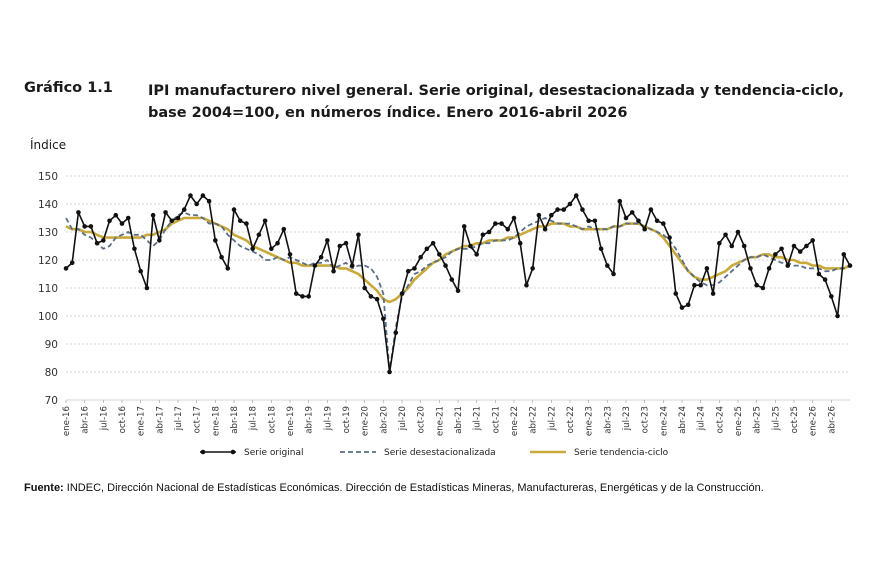 Image resolution: width=870 pixels, height=580 pixels. I want to click on x-tick-label: ene-21, so click(440, 421).